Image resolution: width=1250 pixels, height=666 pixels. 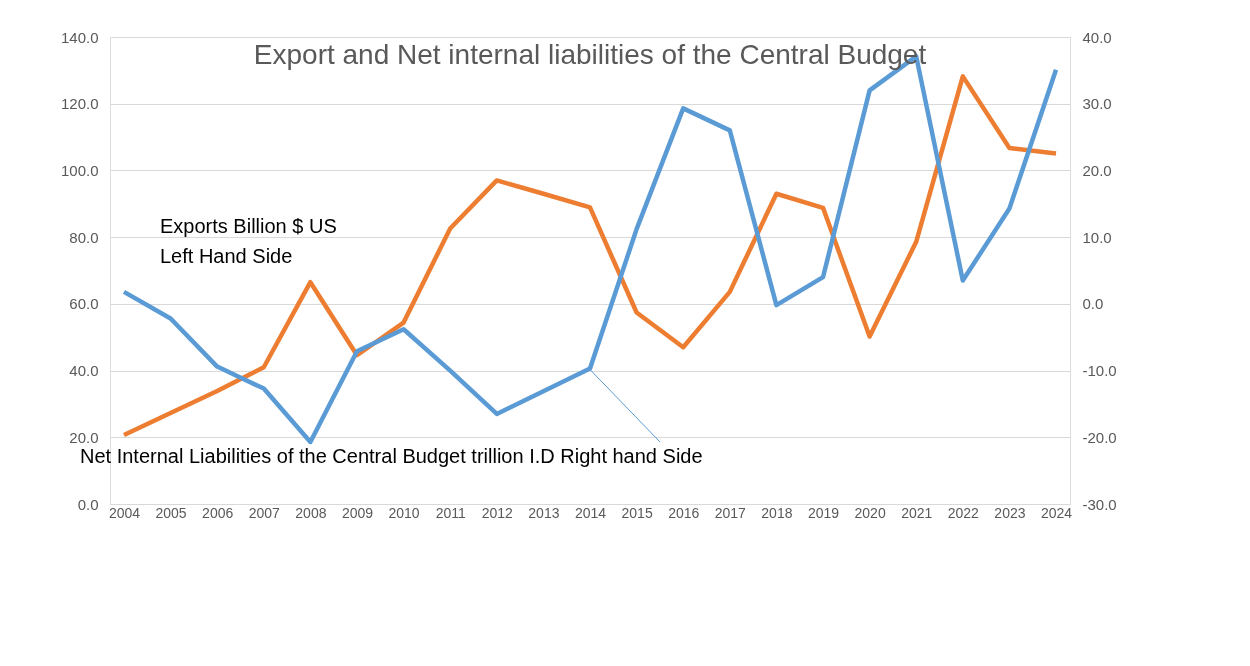 What do you see at coordinates (84, 437) in the screenshot?
I see `y-tick-label: 20.0` at bounding box center [84, 437].